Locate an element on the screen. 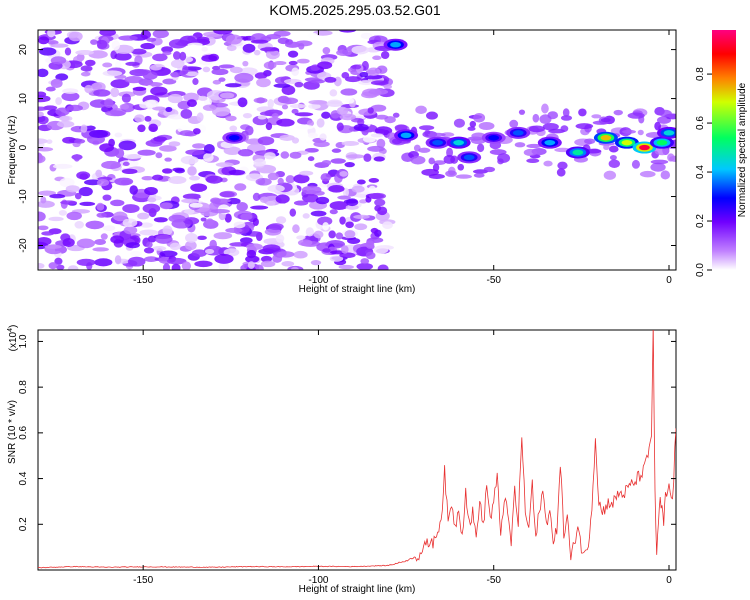 This screenshot has width=750, height=600. colorbar-tick-label: 0.2 is located at coordinates (700, 221).